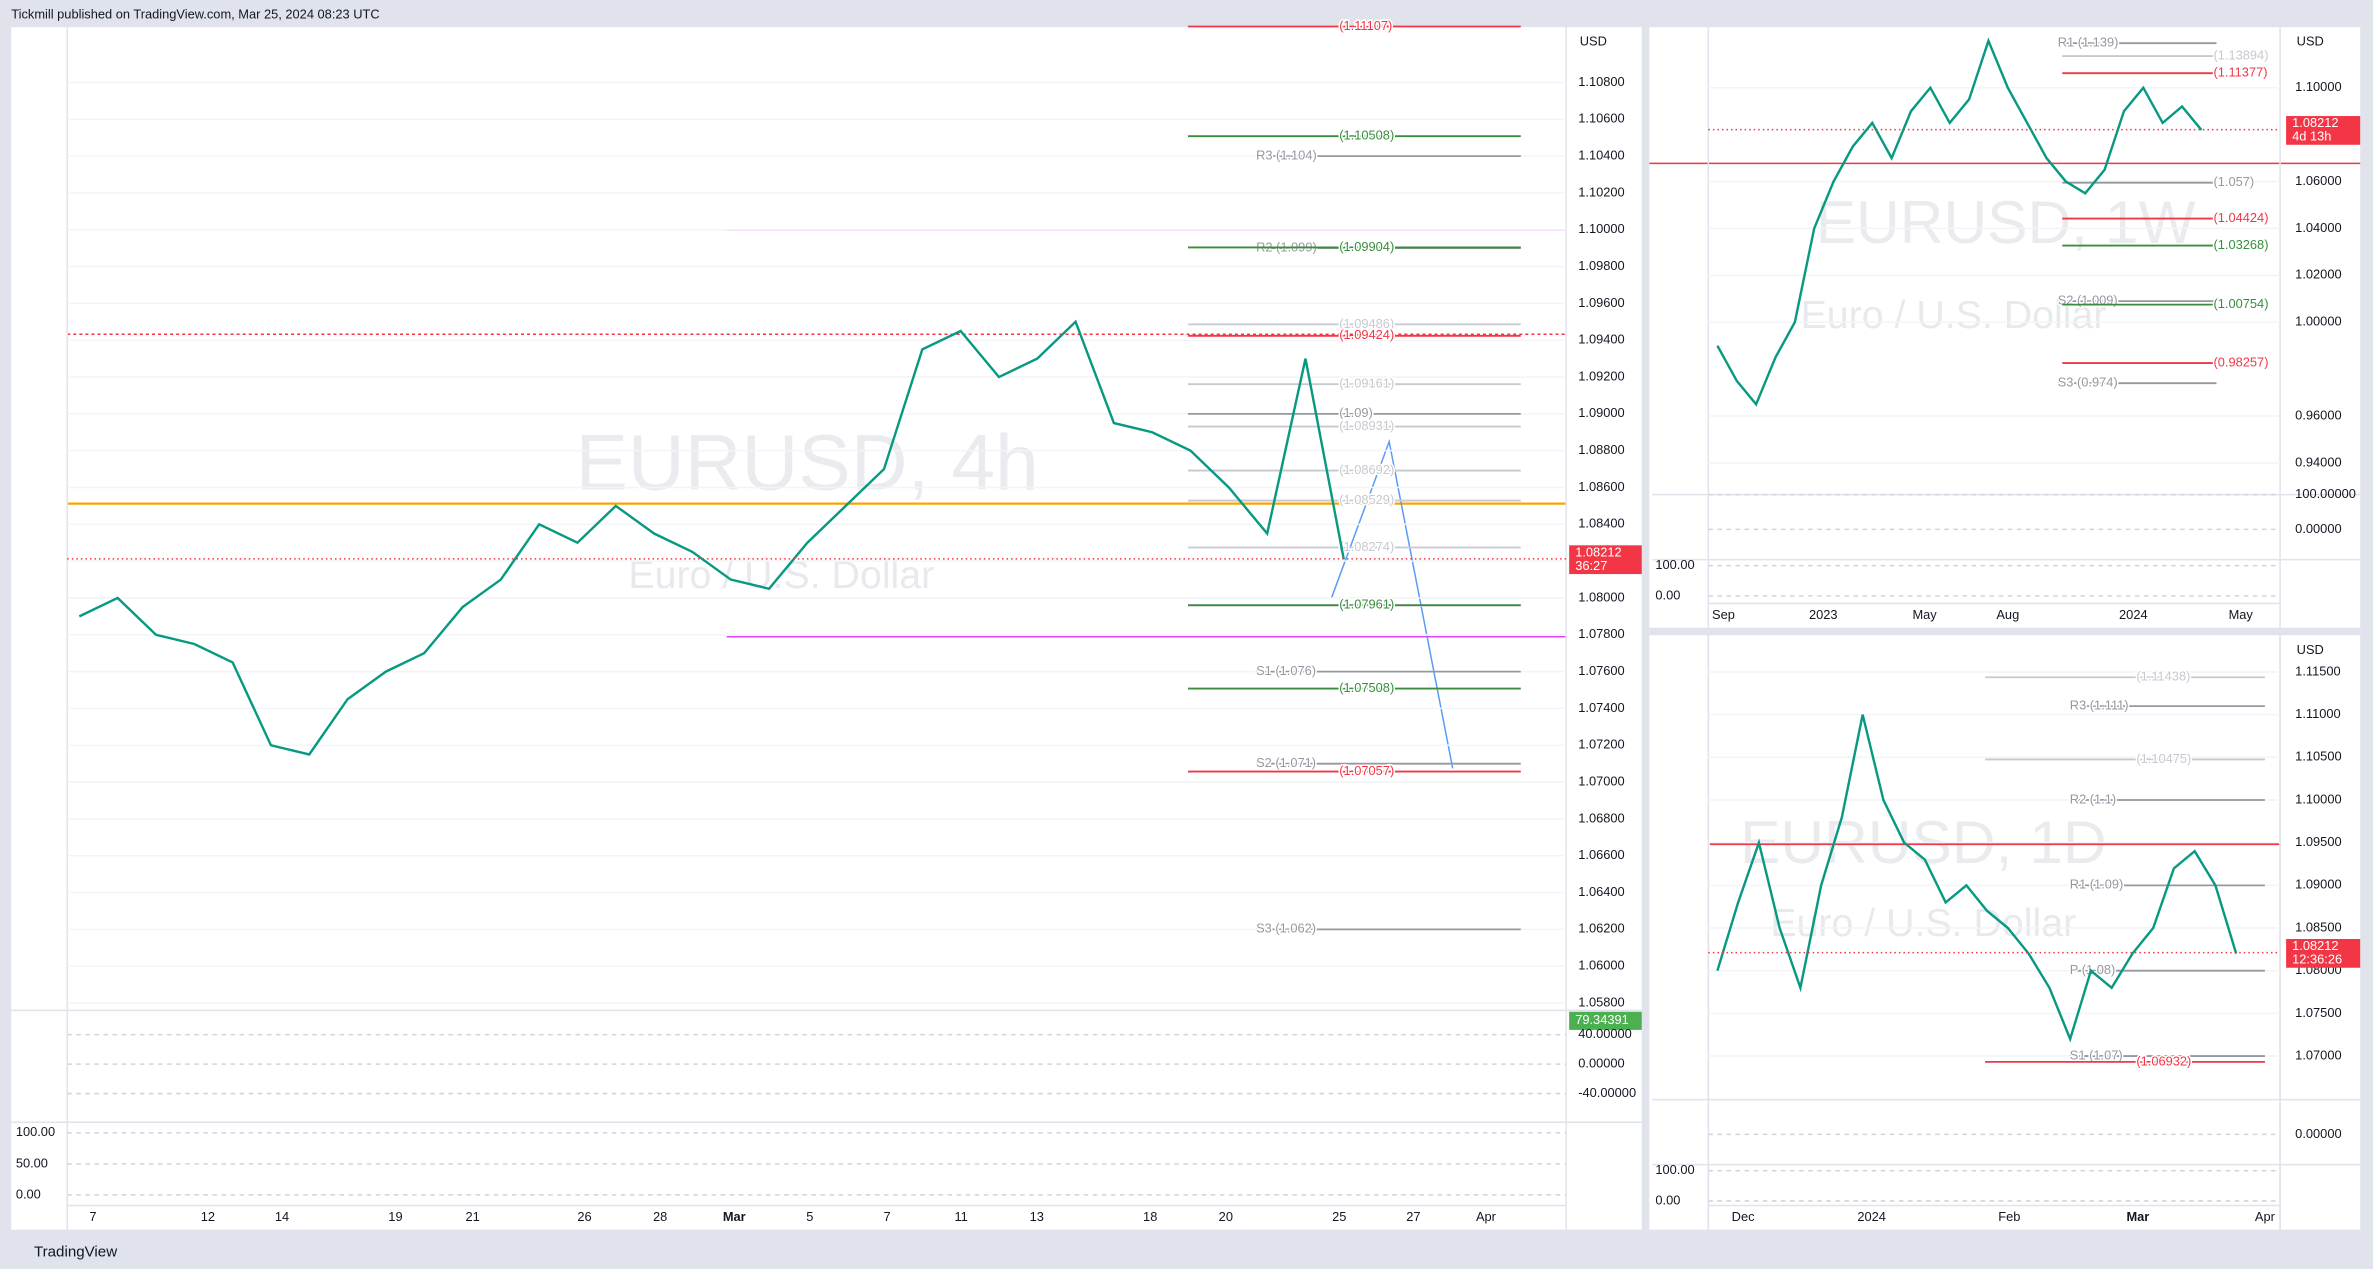 The width and height of the screenshot is (2373, 1269). What do you see at coordinates (2163, 1060) in the screenshot?
I see `level-label: (1.06932)` at bounding box center [2163, 1060].